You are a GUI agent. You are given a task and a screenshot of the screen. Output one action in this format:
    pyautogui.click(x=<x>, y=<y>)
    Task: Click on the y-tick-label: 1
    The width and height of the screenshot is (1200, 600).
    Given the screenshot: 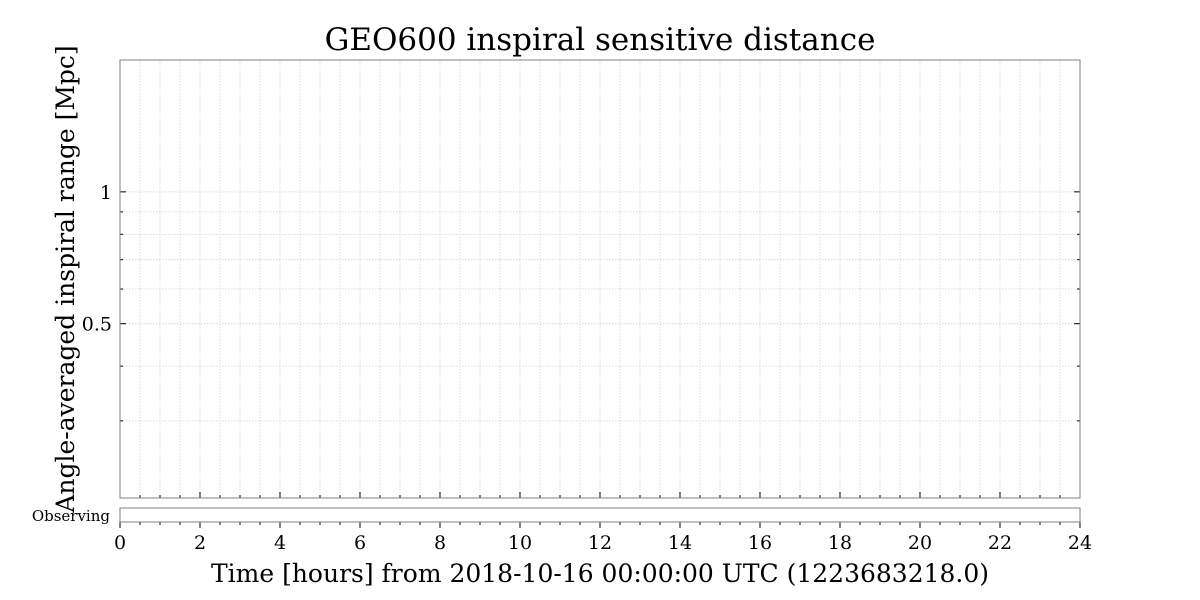 What is the action you would take?
    pyautogui.click(x=106, y=193)
    